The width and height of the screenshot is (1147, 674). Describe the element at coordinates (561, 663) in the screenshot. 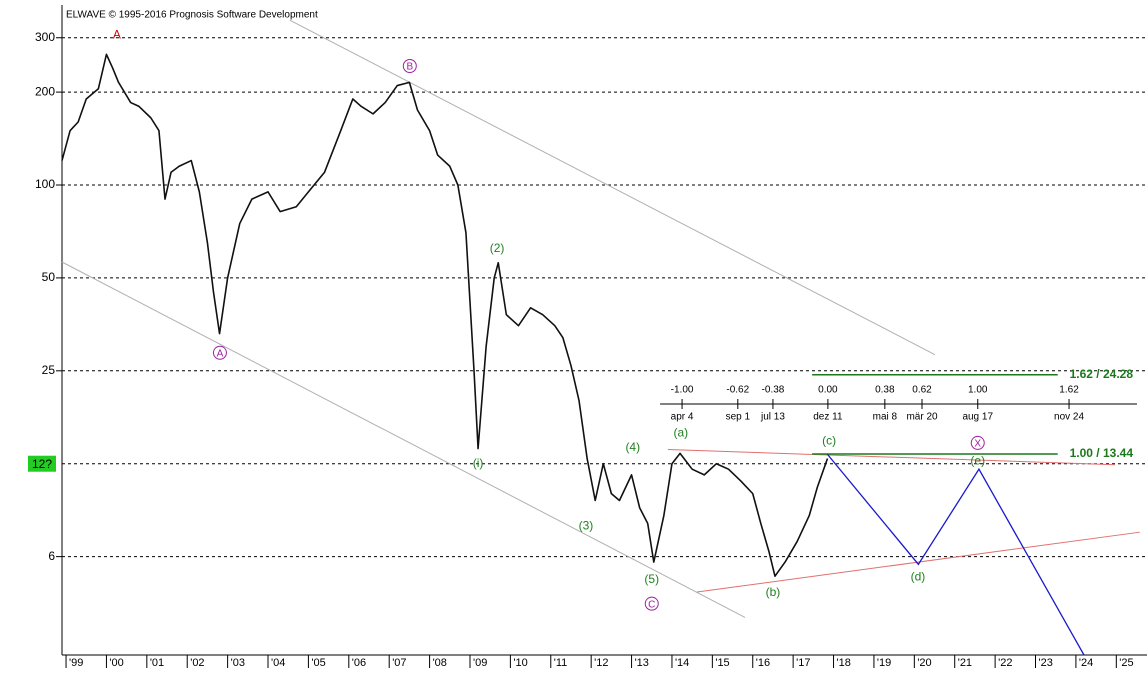

I see `x-tick-label: '11` at that location.